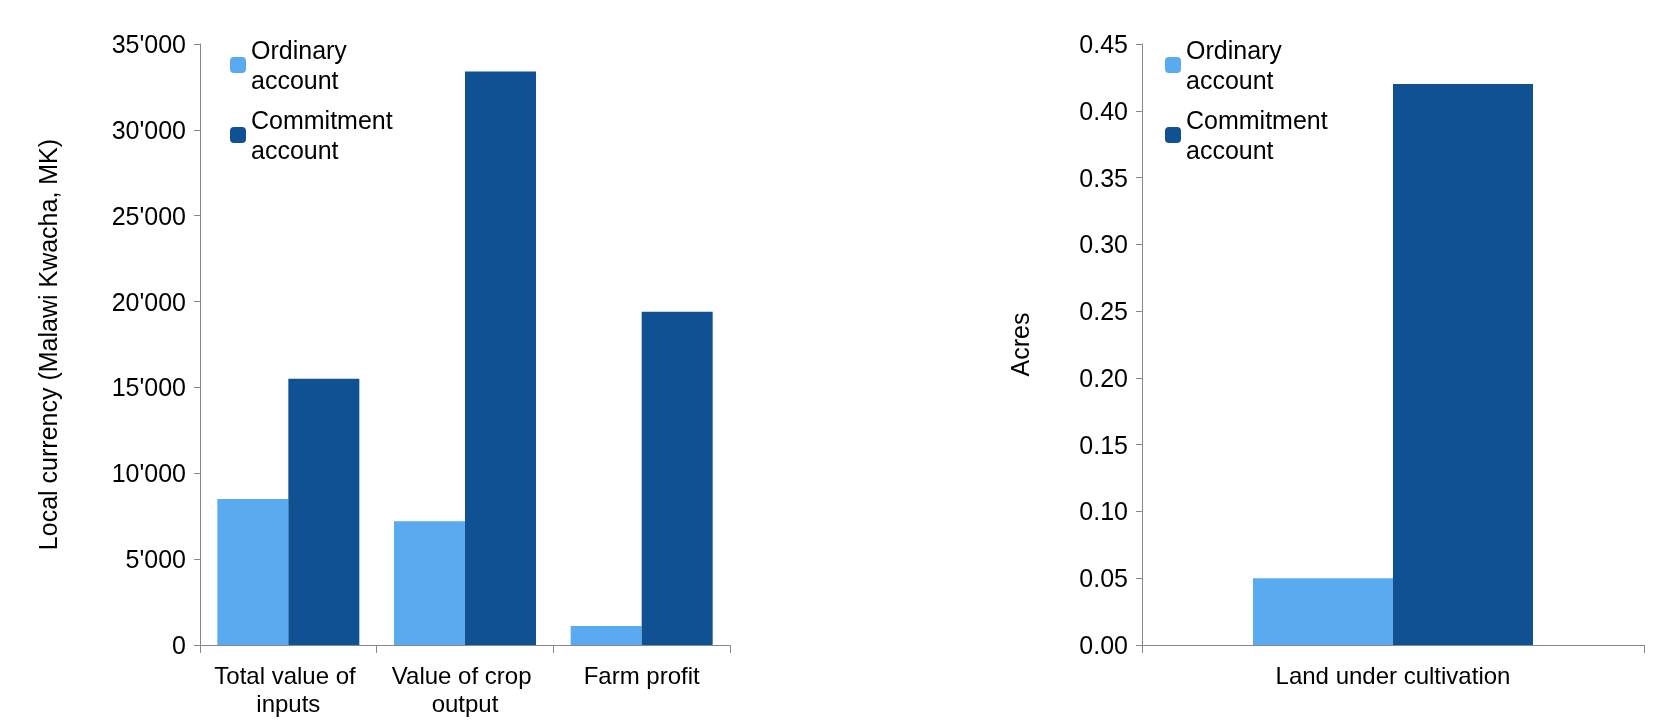 The width and height of the screenshot is (1658, 725). What do you see at coordinates (1103, 177) in the screenshot?
I see `y-tick-label: 0.35` at bounding box center [1103, 177].